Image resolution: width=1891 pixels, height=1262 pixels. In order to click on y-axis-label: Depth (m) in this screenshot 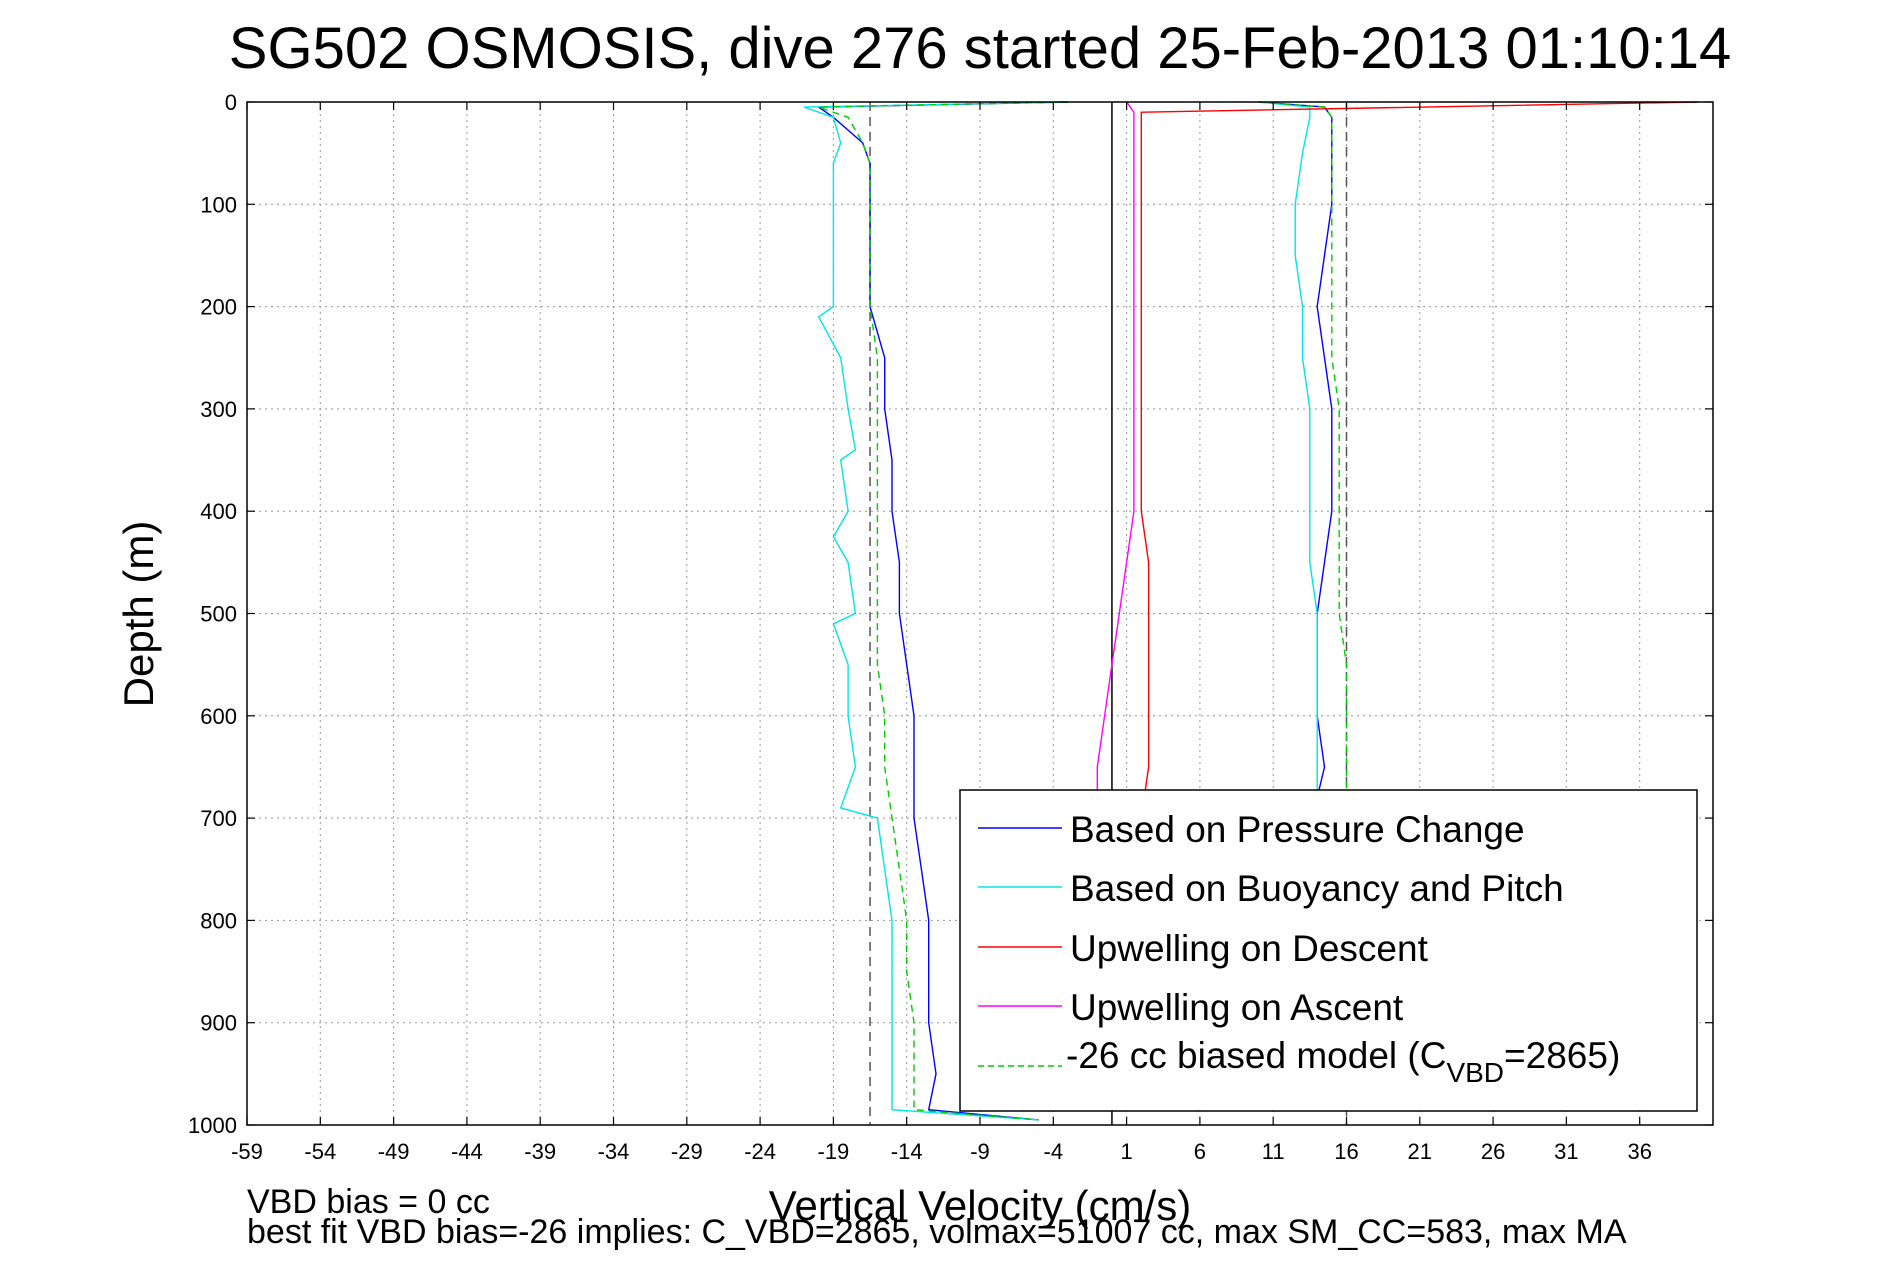, I will do `click(138, 614)`.